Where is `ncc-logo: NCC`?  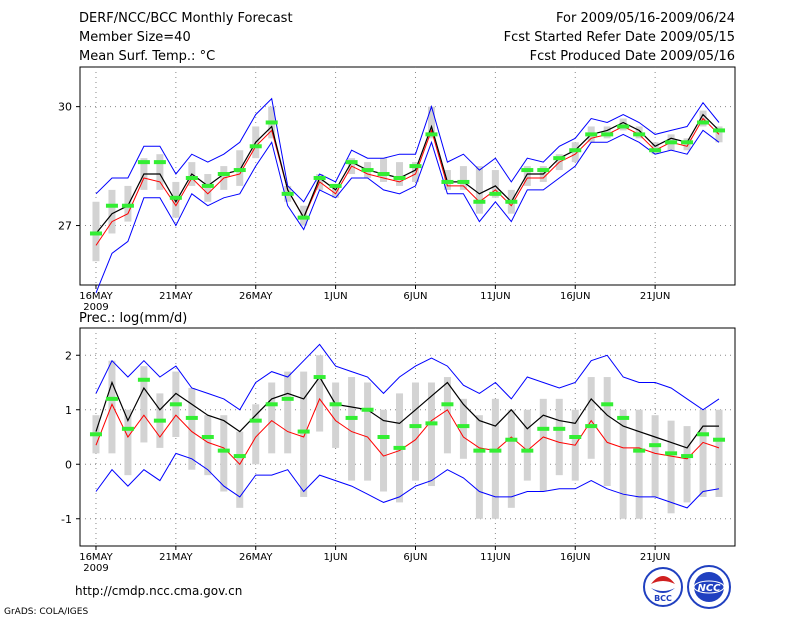 ncc-logo: NCC is located at coordinates (709, 587).